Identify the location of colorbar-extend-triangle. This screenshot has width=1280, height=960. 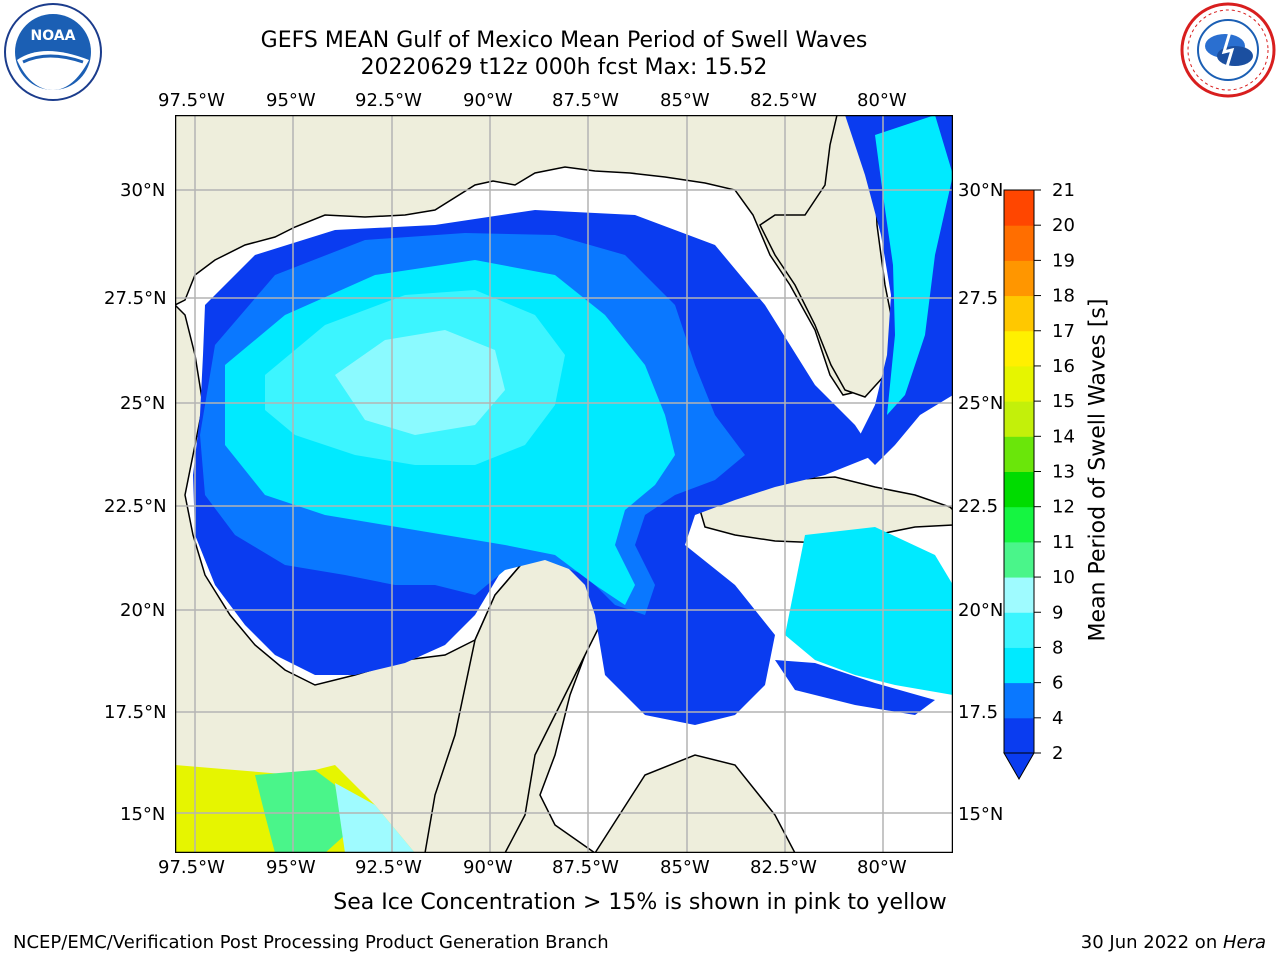
(1019, 766).